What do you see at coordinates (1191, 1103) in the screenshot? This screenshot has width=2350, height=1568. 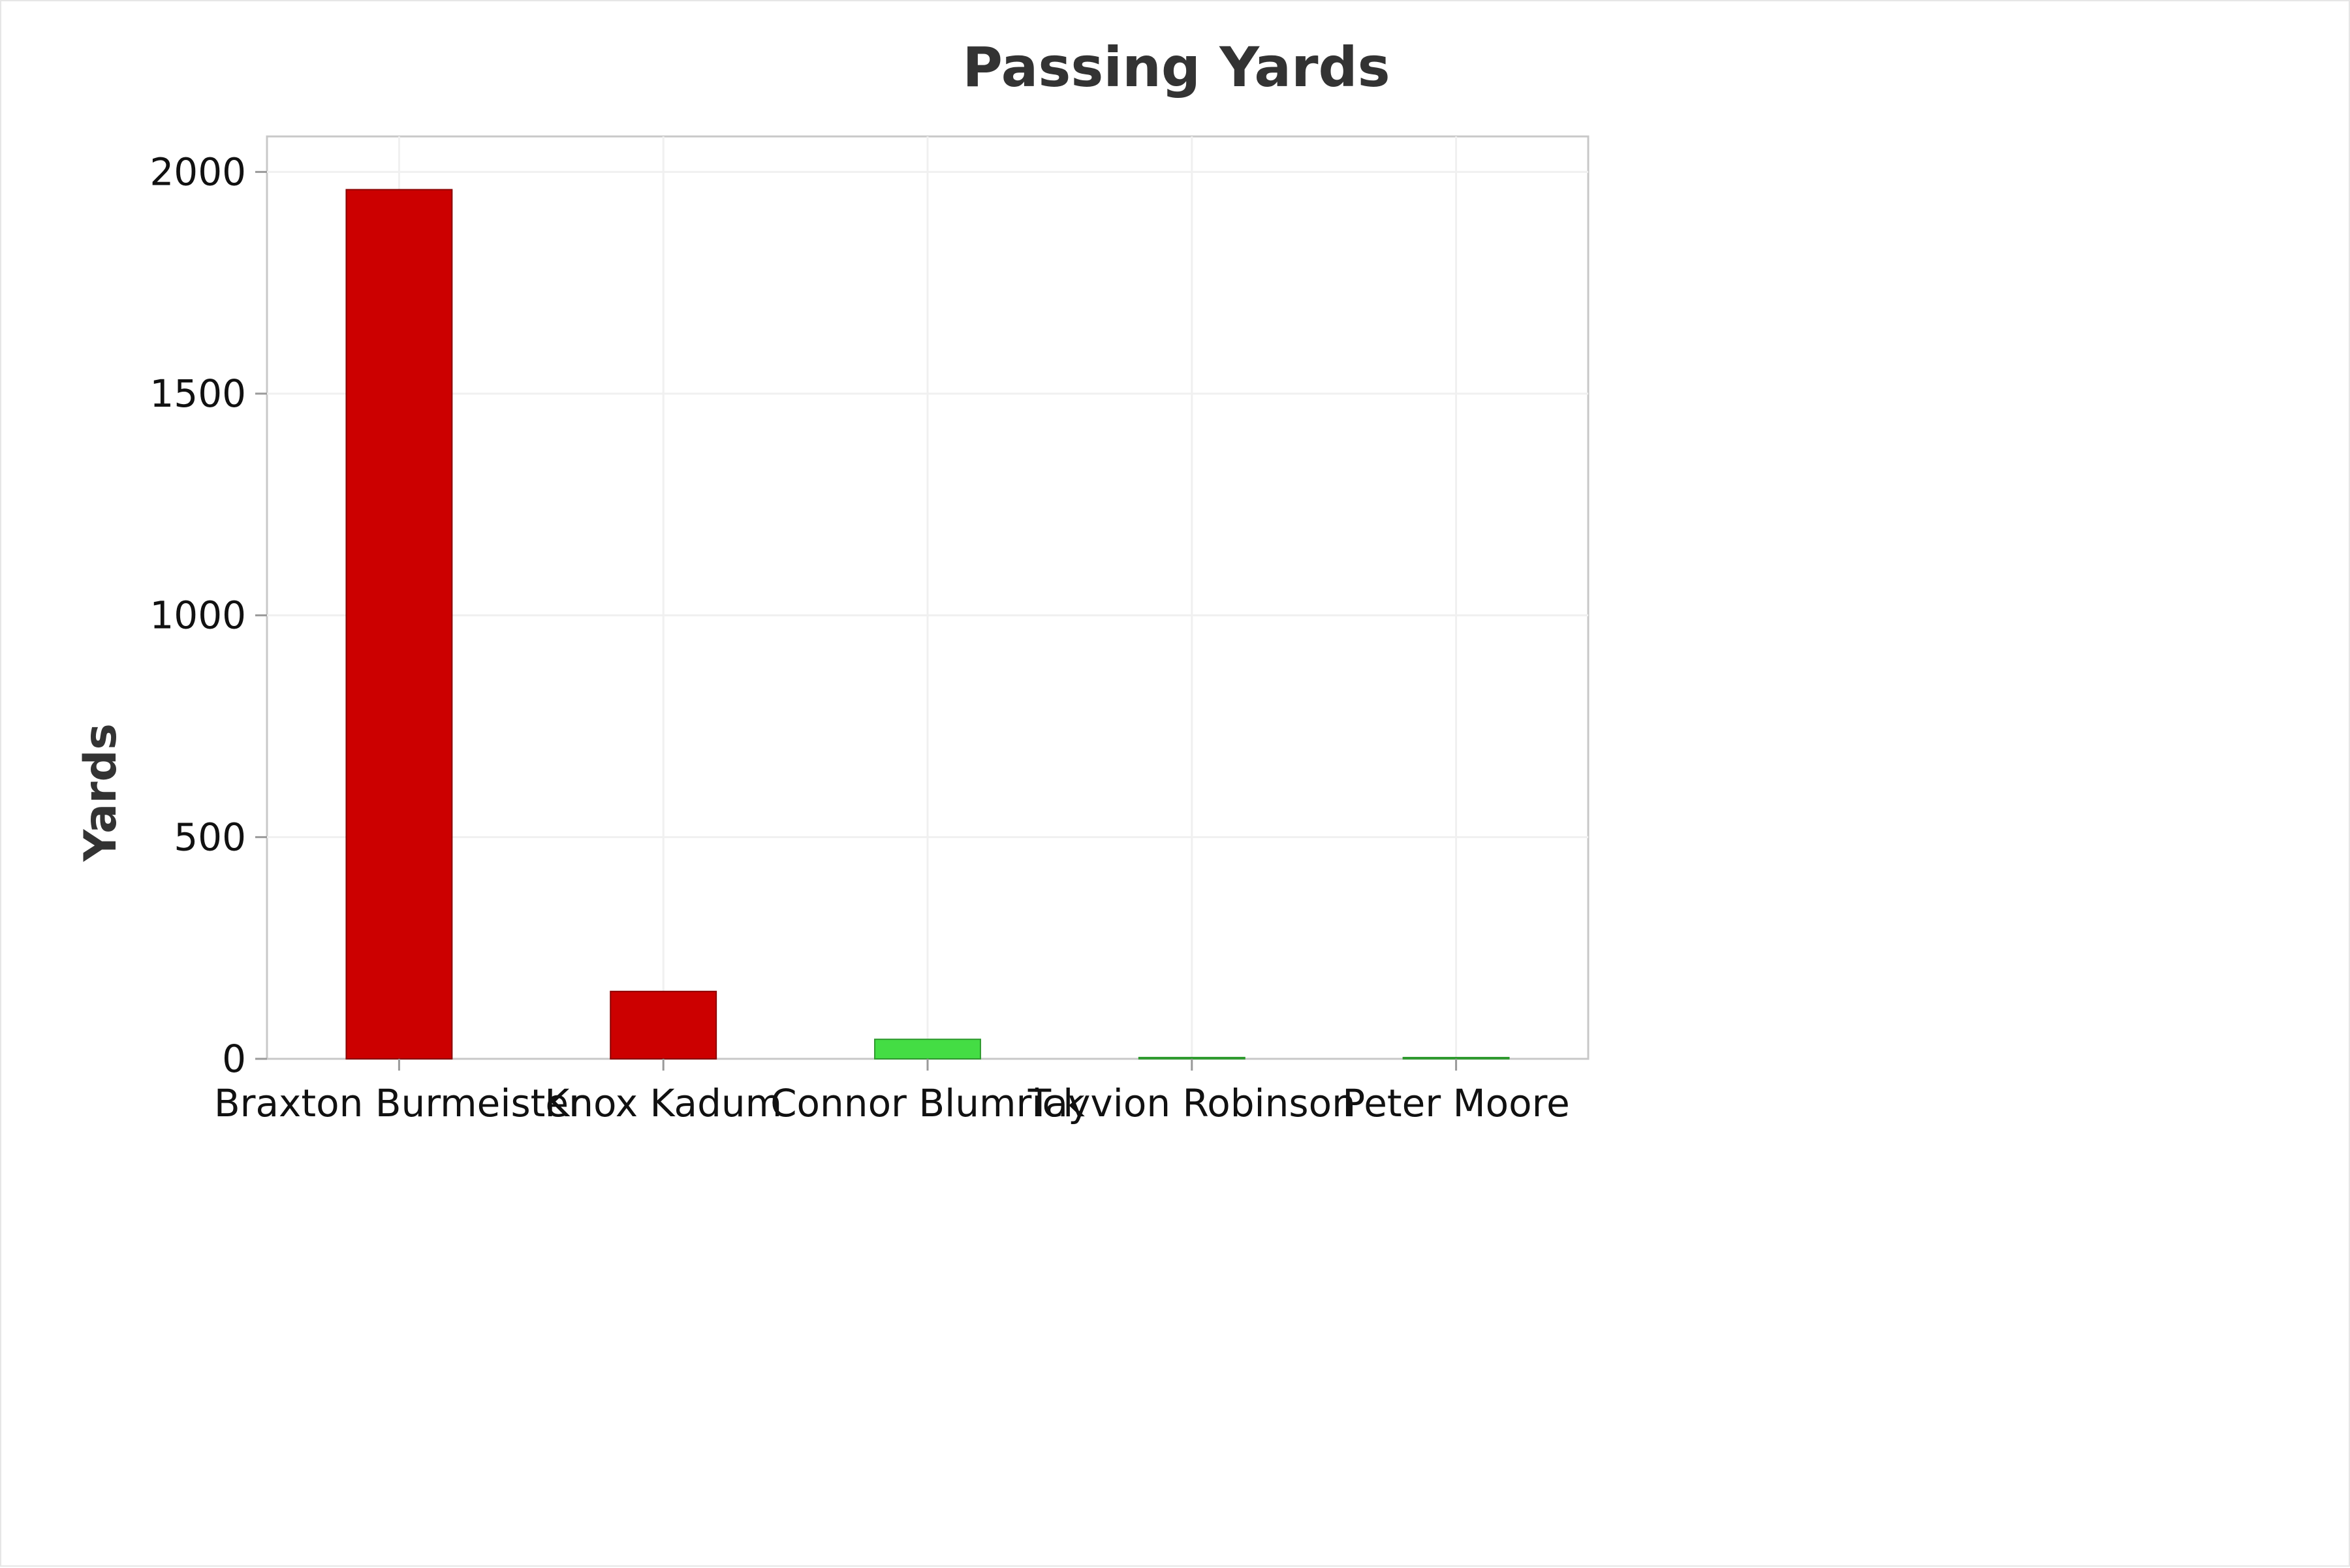 I see `x-tick-label: Tayvion Robinson` at bounding box center [1191, 1103].